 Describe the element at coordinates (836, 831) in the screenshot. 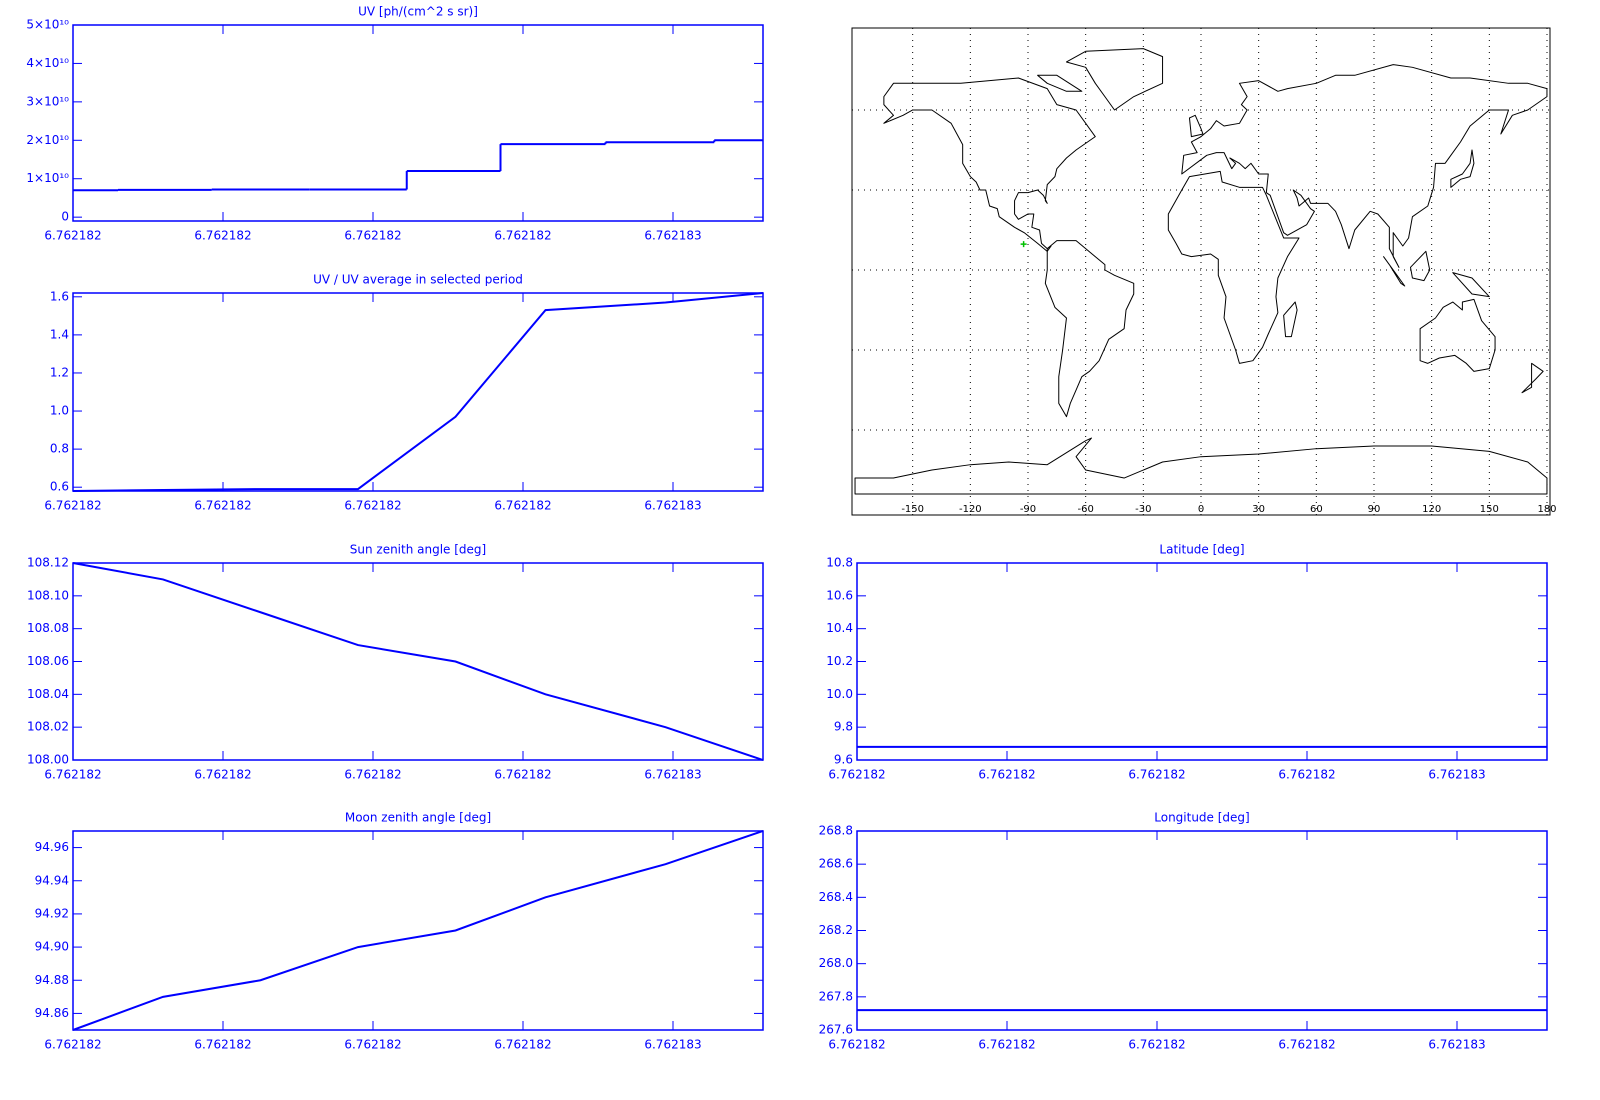

I see `y-tick-label: 268.8` at that location.